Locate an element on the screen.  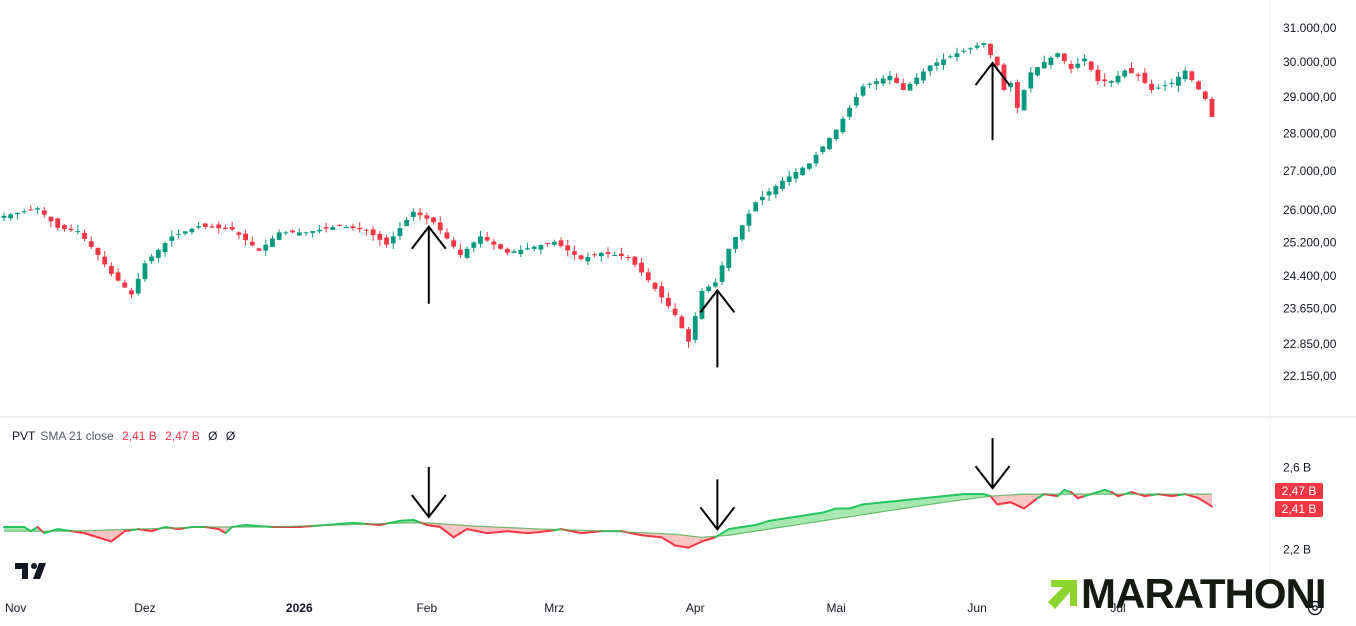
y-tick-label: 22.150,00 is located at coordinates (1310, 376).